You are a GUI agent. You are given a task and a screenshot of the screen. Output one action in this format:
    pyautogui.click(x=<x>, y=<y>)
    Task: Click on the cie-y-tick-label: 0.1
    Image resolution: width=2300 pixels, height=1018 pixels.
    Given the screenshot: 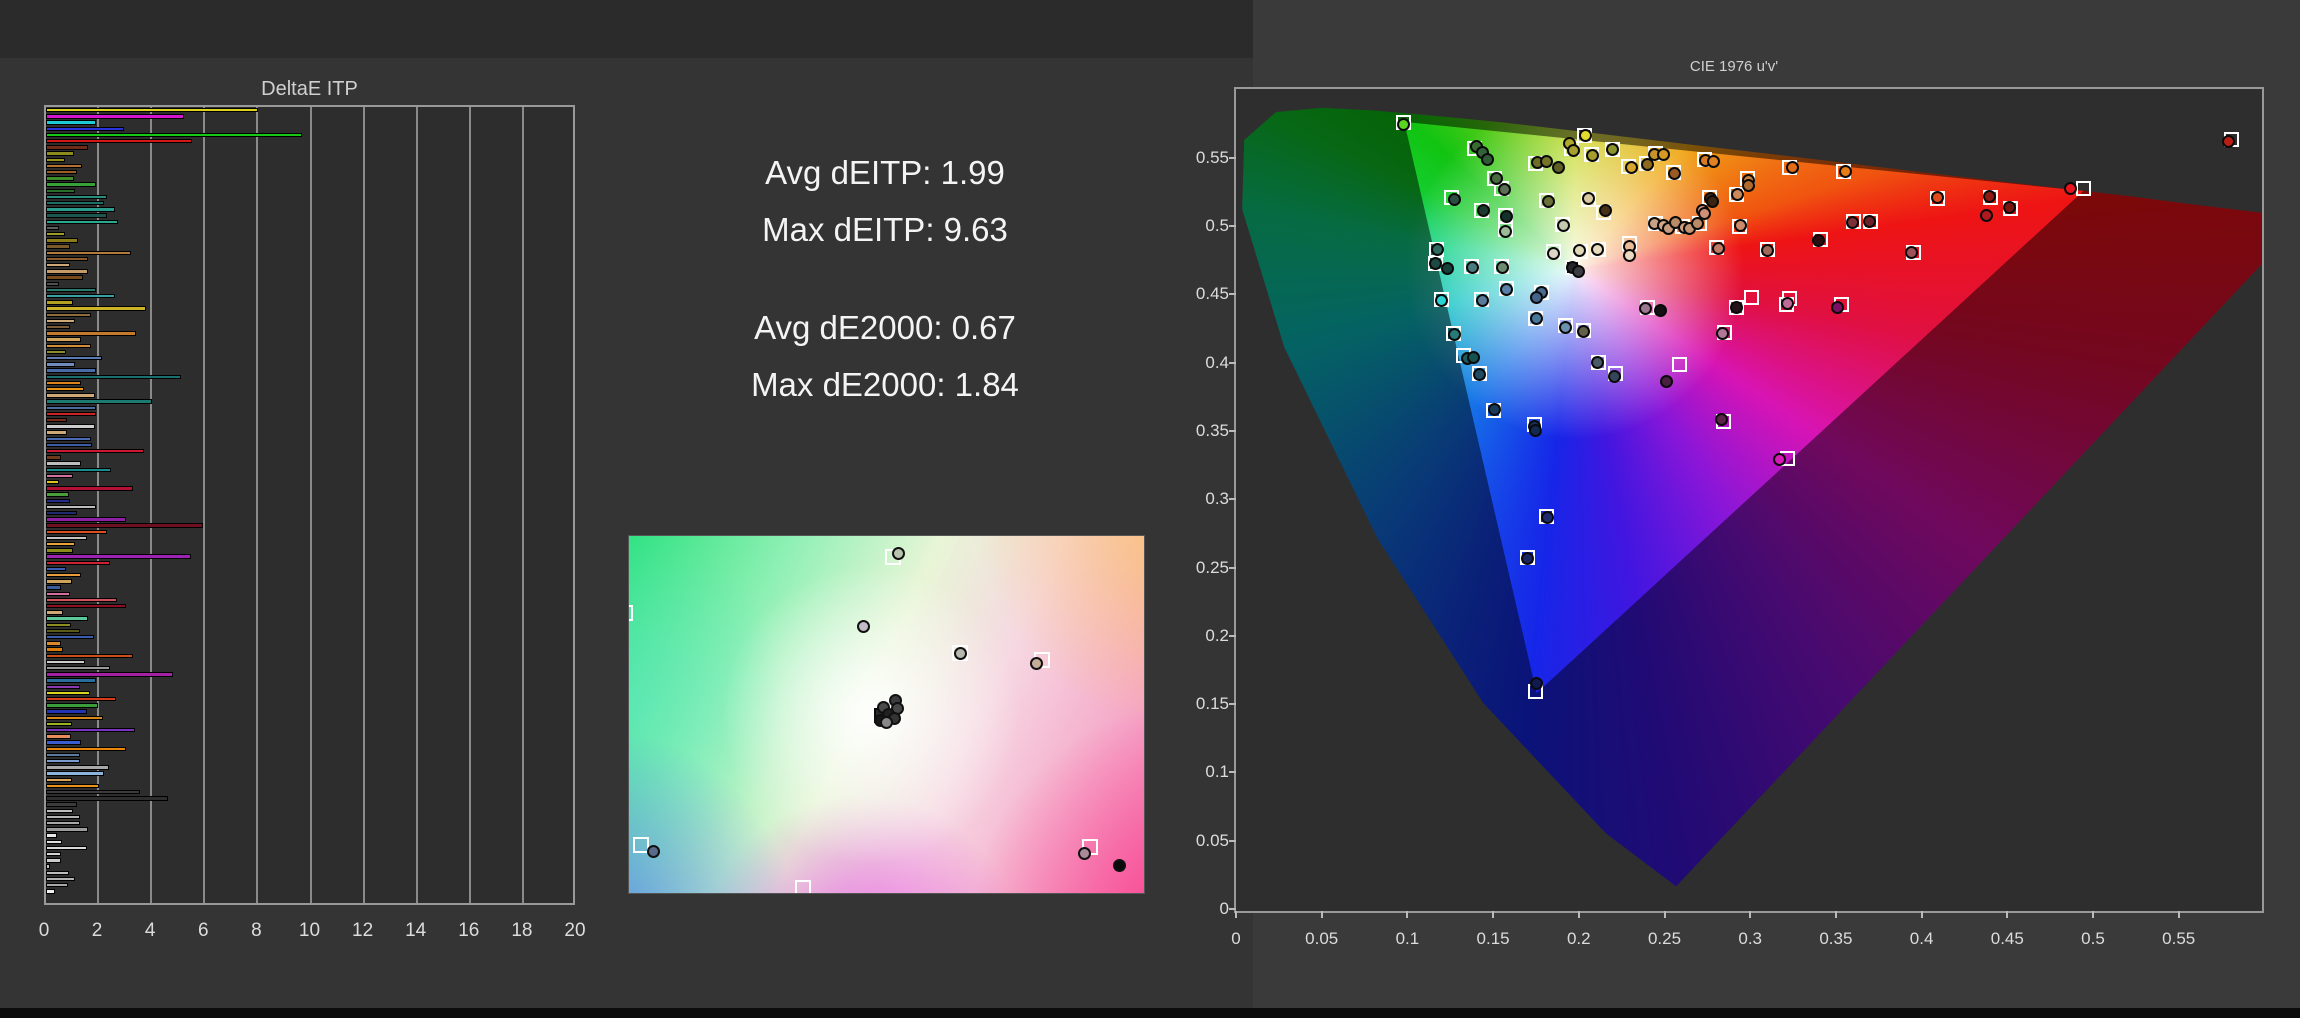 What is the action you would take?
    pyautogui.click(x=1217, y=772)
    